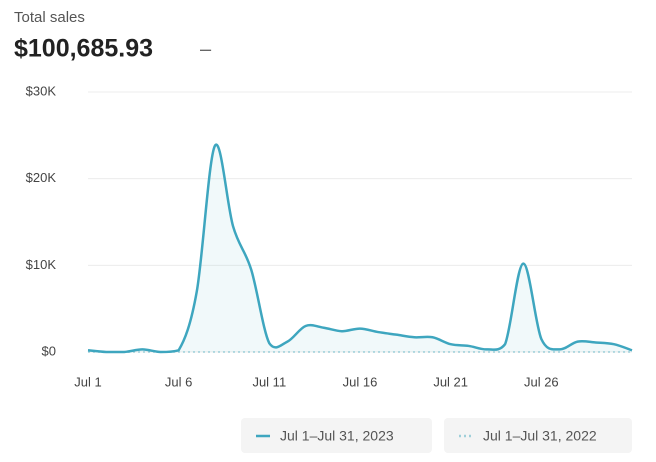 The width and height of the screenshot is (656, 462). Describe the element at coordinates (49, 350) in the screenshot. I see `y-tick-label: $0` at that location.